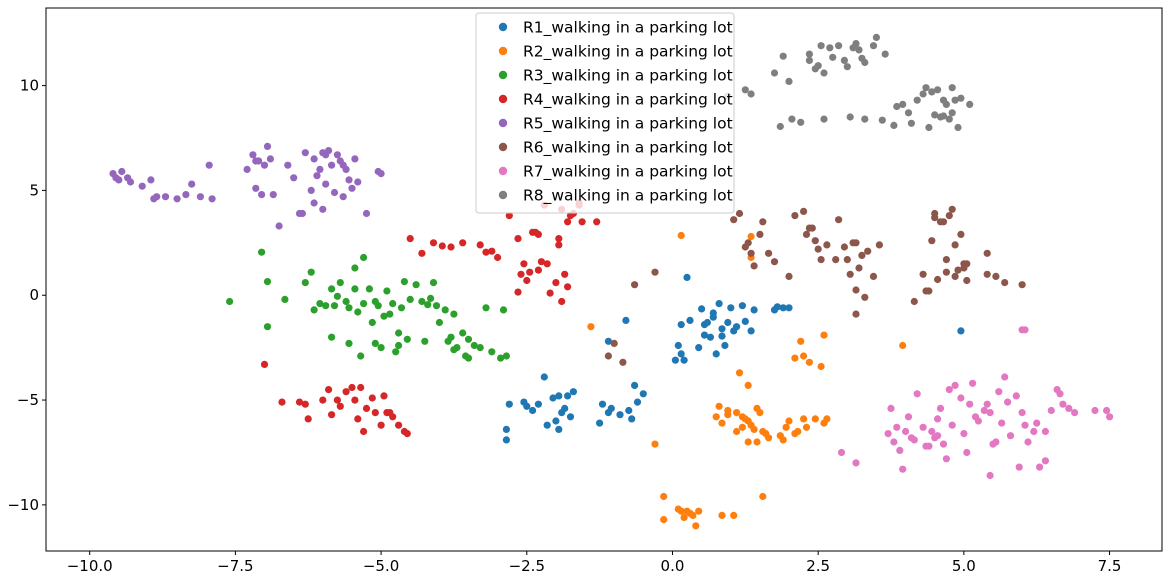  What do you see at coordinates (381, 566) in the screenshot?
I see `x-tick-label: −5.0` at bounding box center [381, 566].